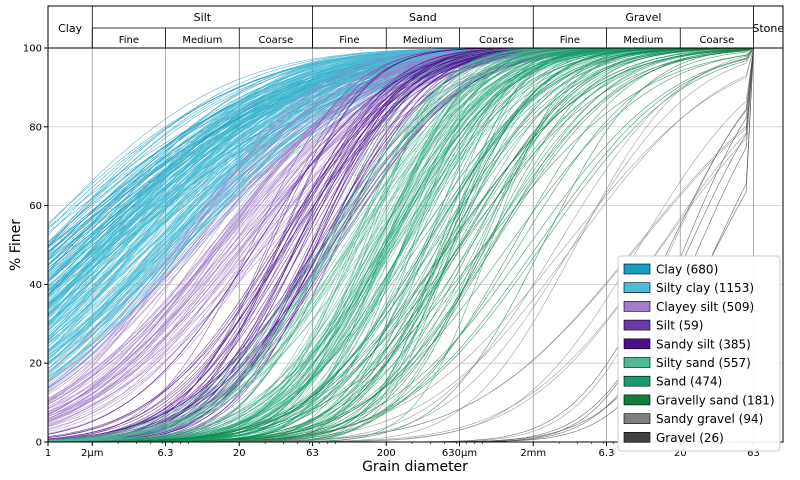 This screenshot has width=800, height=480. What do you see at coordinates (679, 326) in the screenshot?
I see `legend-entry: Silt (59)` at bounding box center [679, 326].